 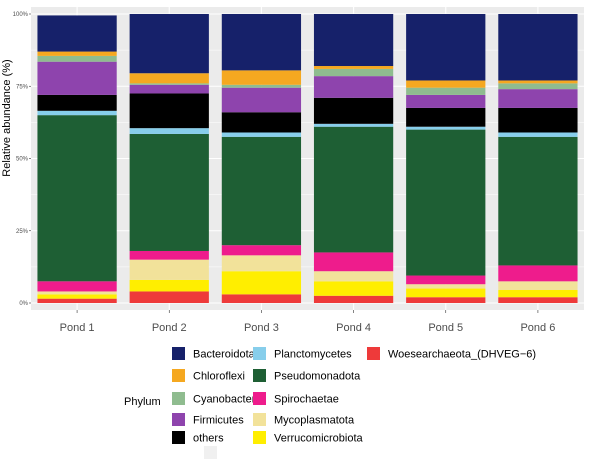 What do you see at coordinates (317, 377) in the screenshot?
I see `legend-label: Pseudomonadota` at bounding box center [317, 377].